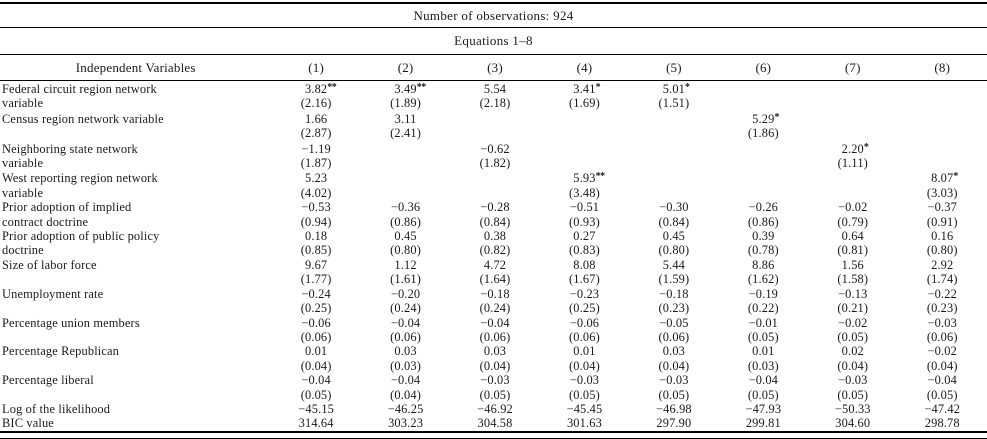 The height and width of the screenshot is (439, 987). I want to click on stderr-cell: (1.64), so click(495, 279).